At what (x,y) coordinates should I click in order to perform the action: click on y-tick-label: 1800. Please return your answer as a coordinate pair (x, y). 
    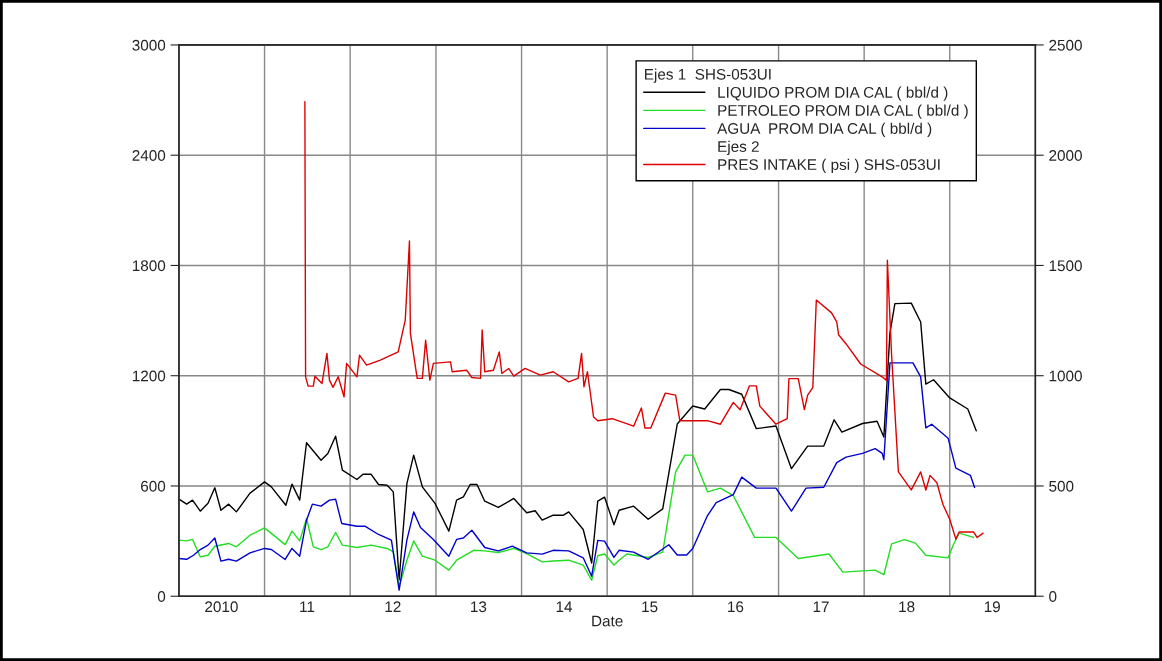
    Looking at the image, I should click on (149, 266).